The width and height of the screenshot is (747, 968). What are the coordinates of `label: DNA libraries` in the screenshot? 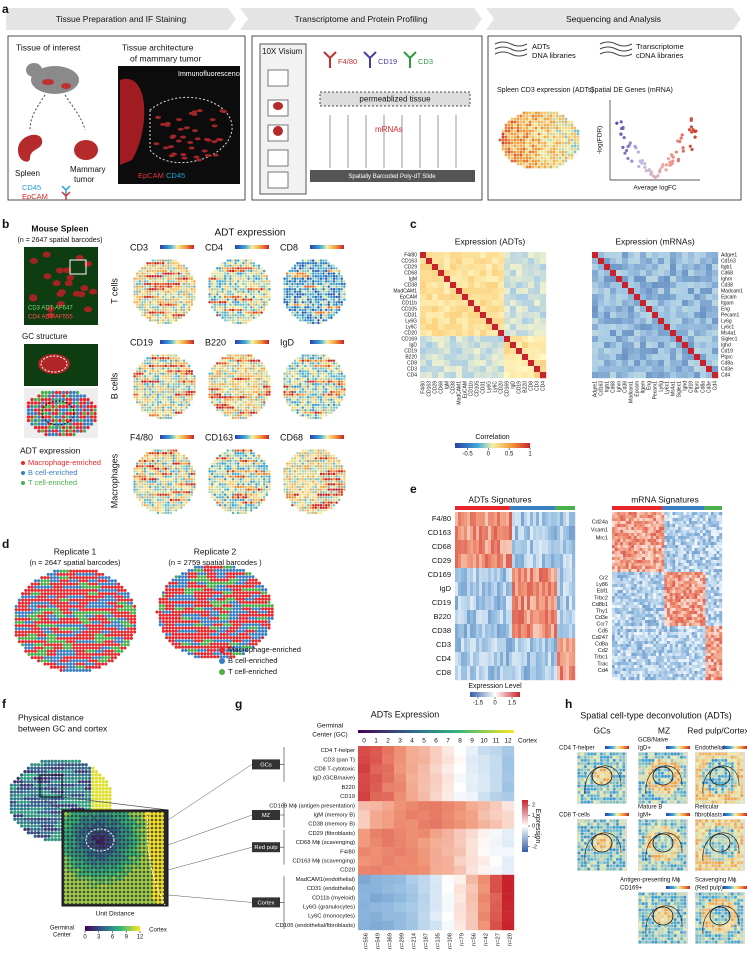 It's located at (554, 55).